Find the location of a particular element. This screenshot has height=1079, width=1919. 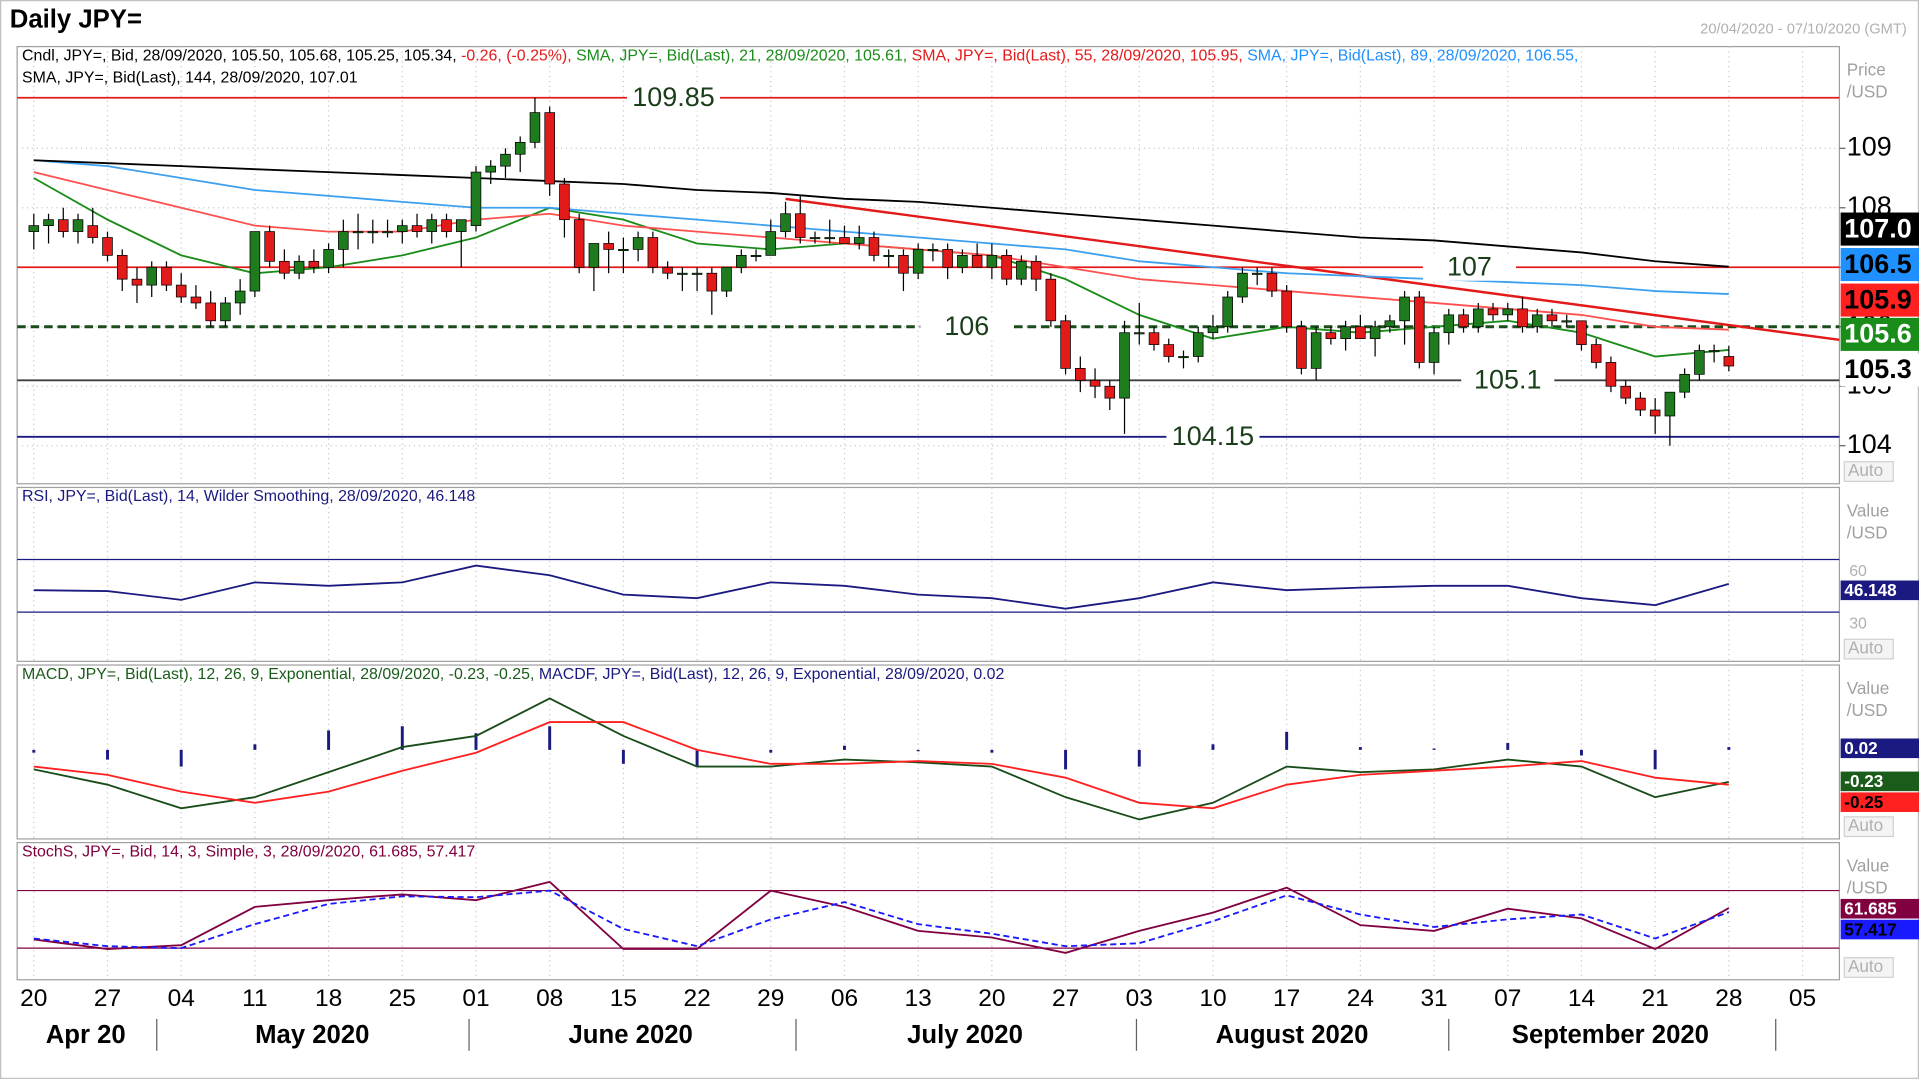

level-label: 104.15 is located at coordinates (1213, 436).